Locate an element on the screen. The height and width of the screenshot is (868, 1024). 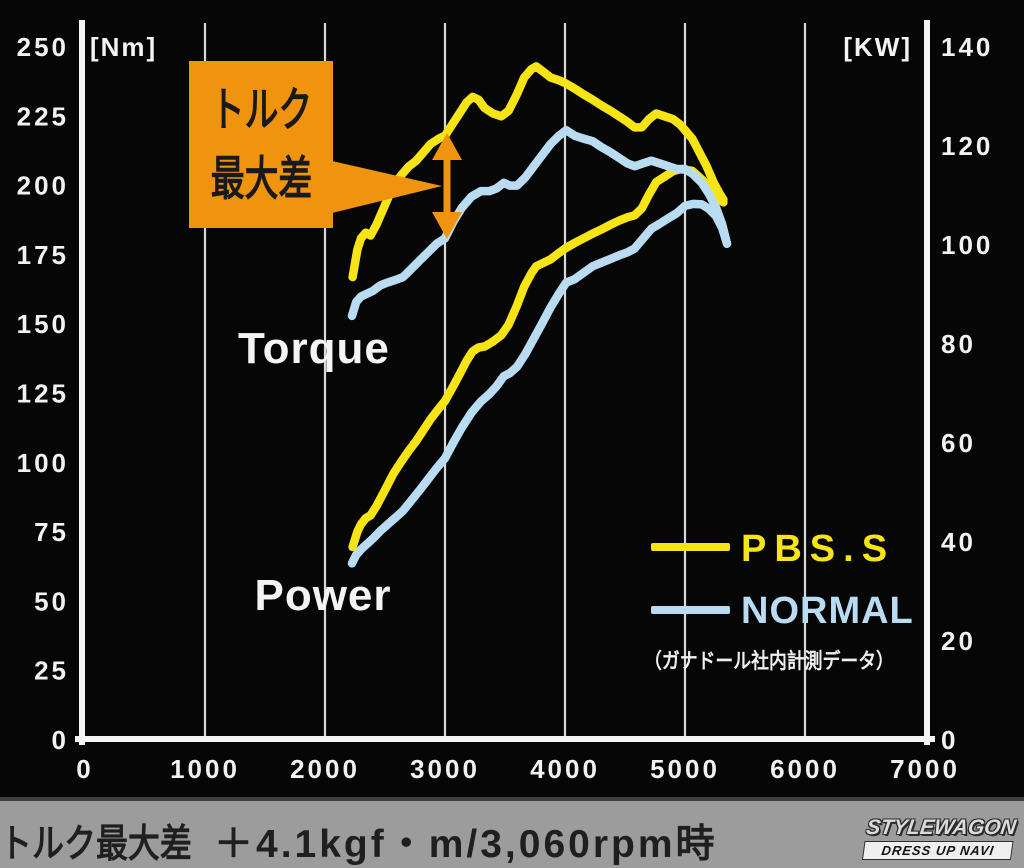
x-tick-4000: 4000 is located at coordinates (565, 769).